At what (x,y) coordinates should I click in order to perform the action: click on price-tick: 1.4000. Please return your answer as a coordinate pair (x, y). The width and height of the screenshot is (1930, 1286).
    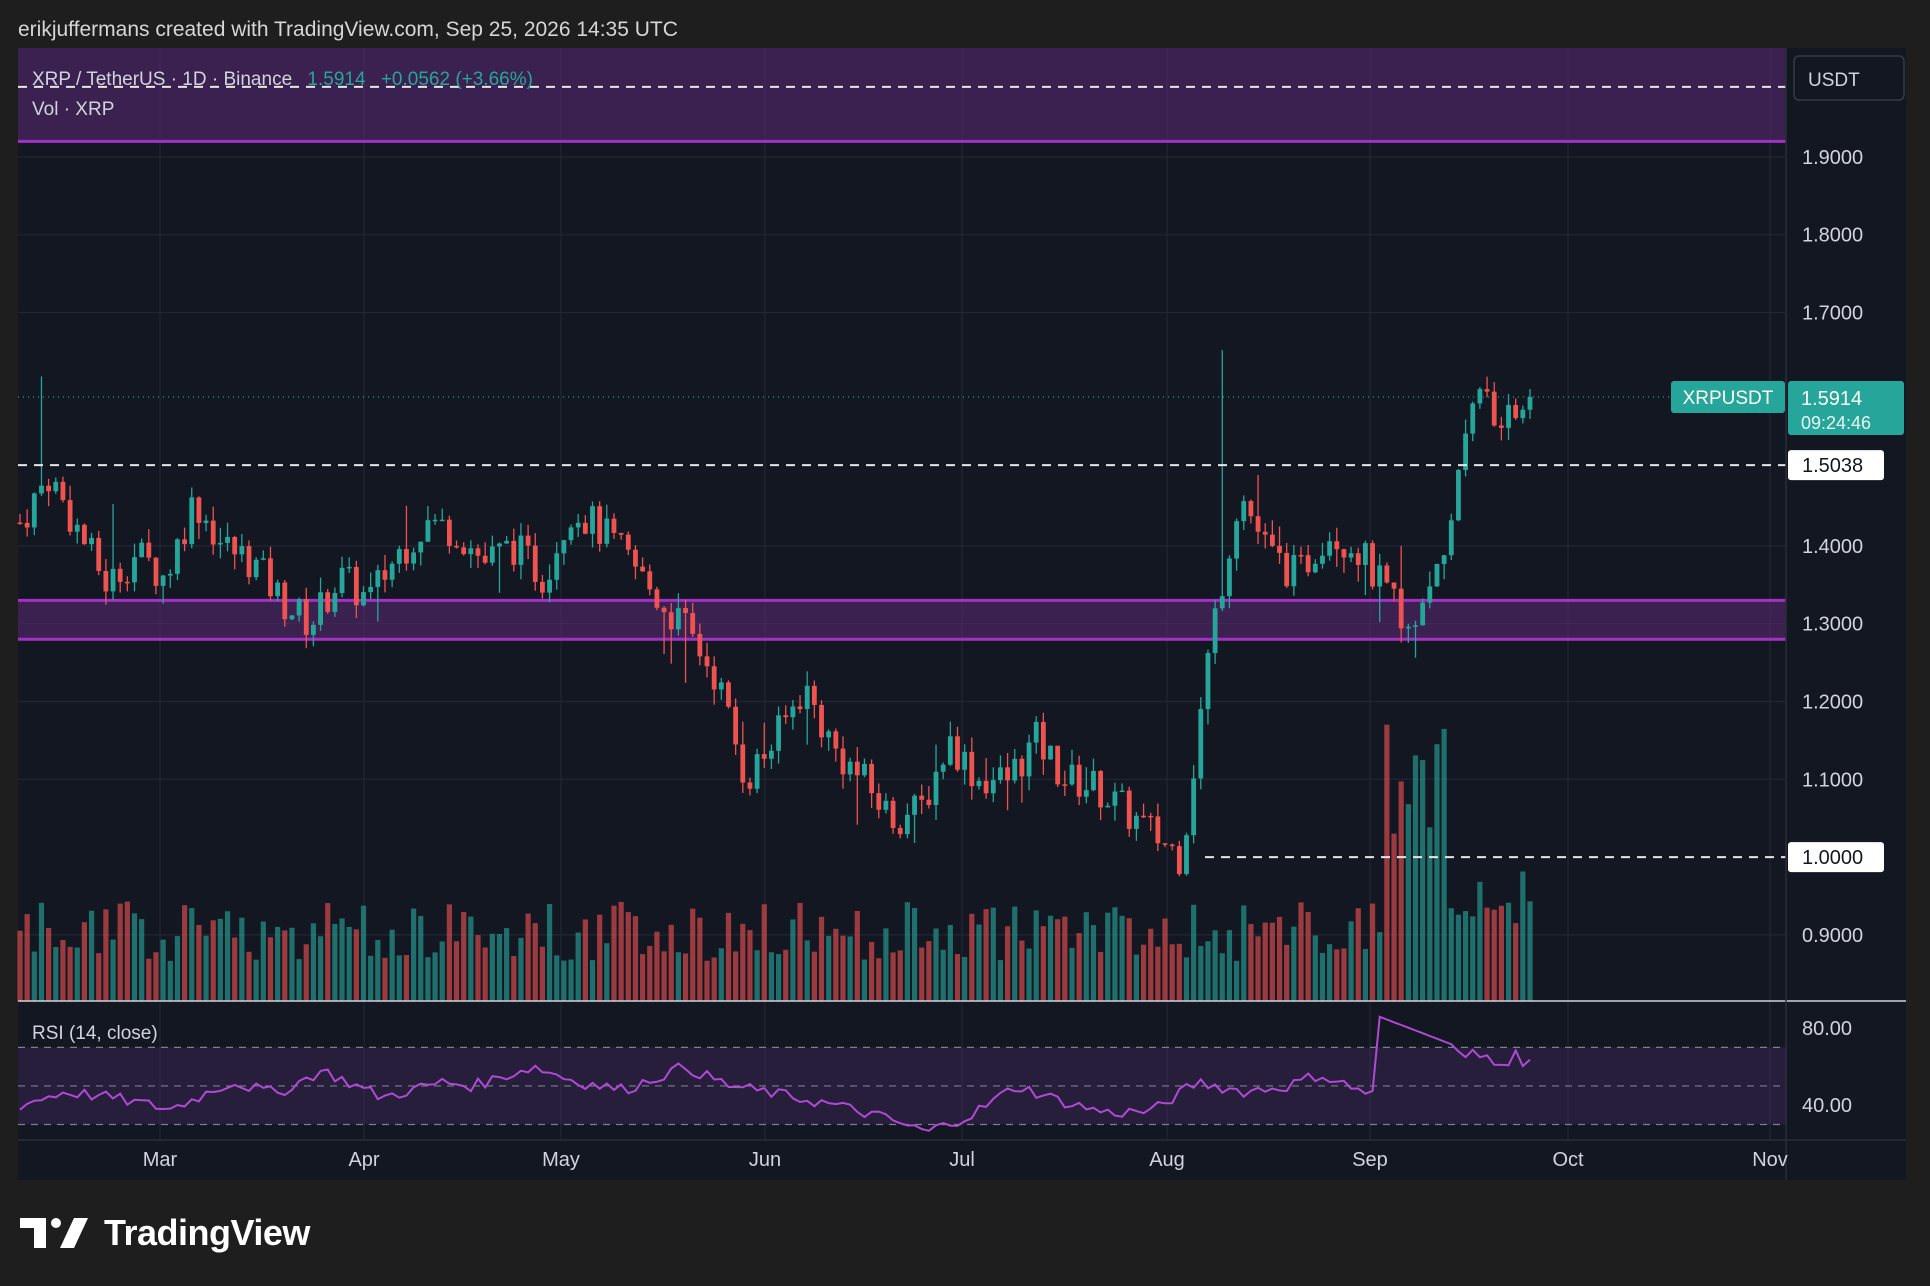
    Looking at the image, I should click on (1832, 547).